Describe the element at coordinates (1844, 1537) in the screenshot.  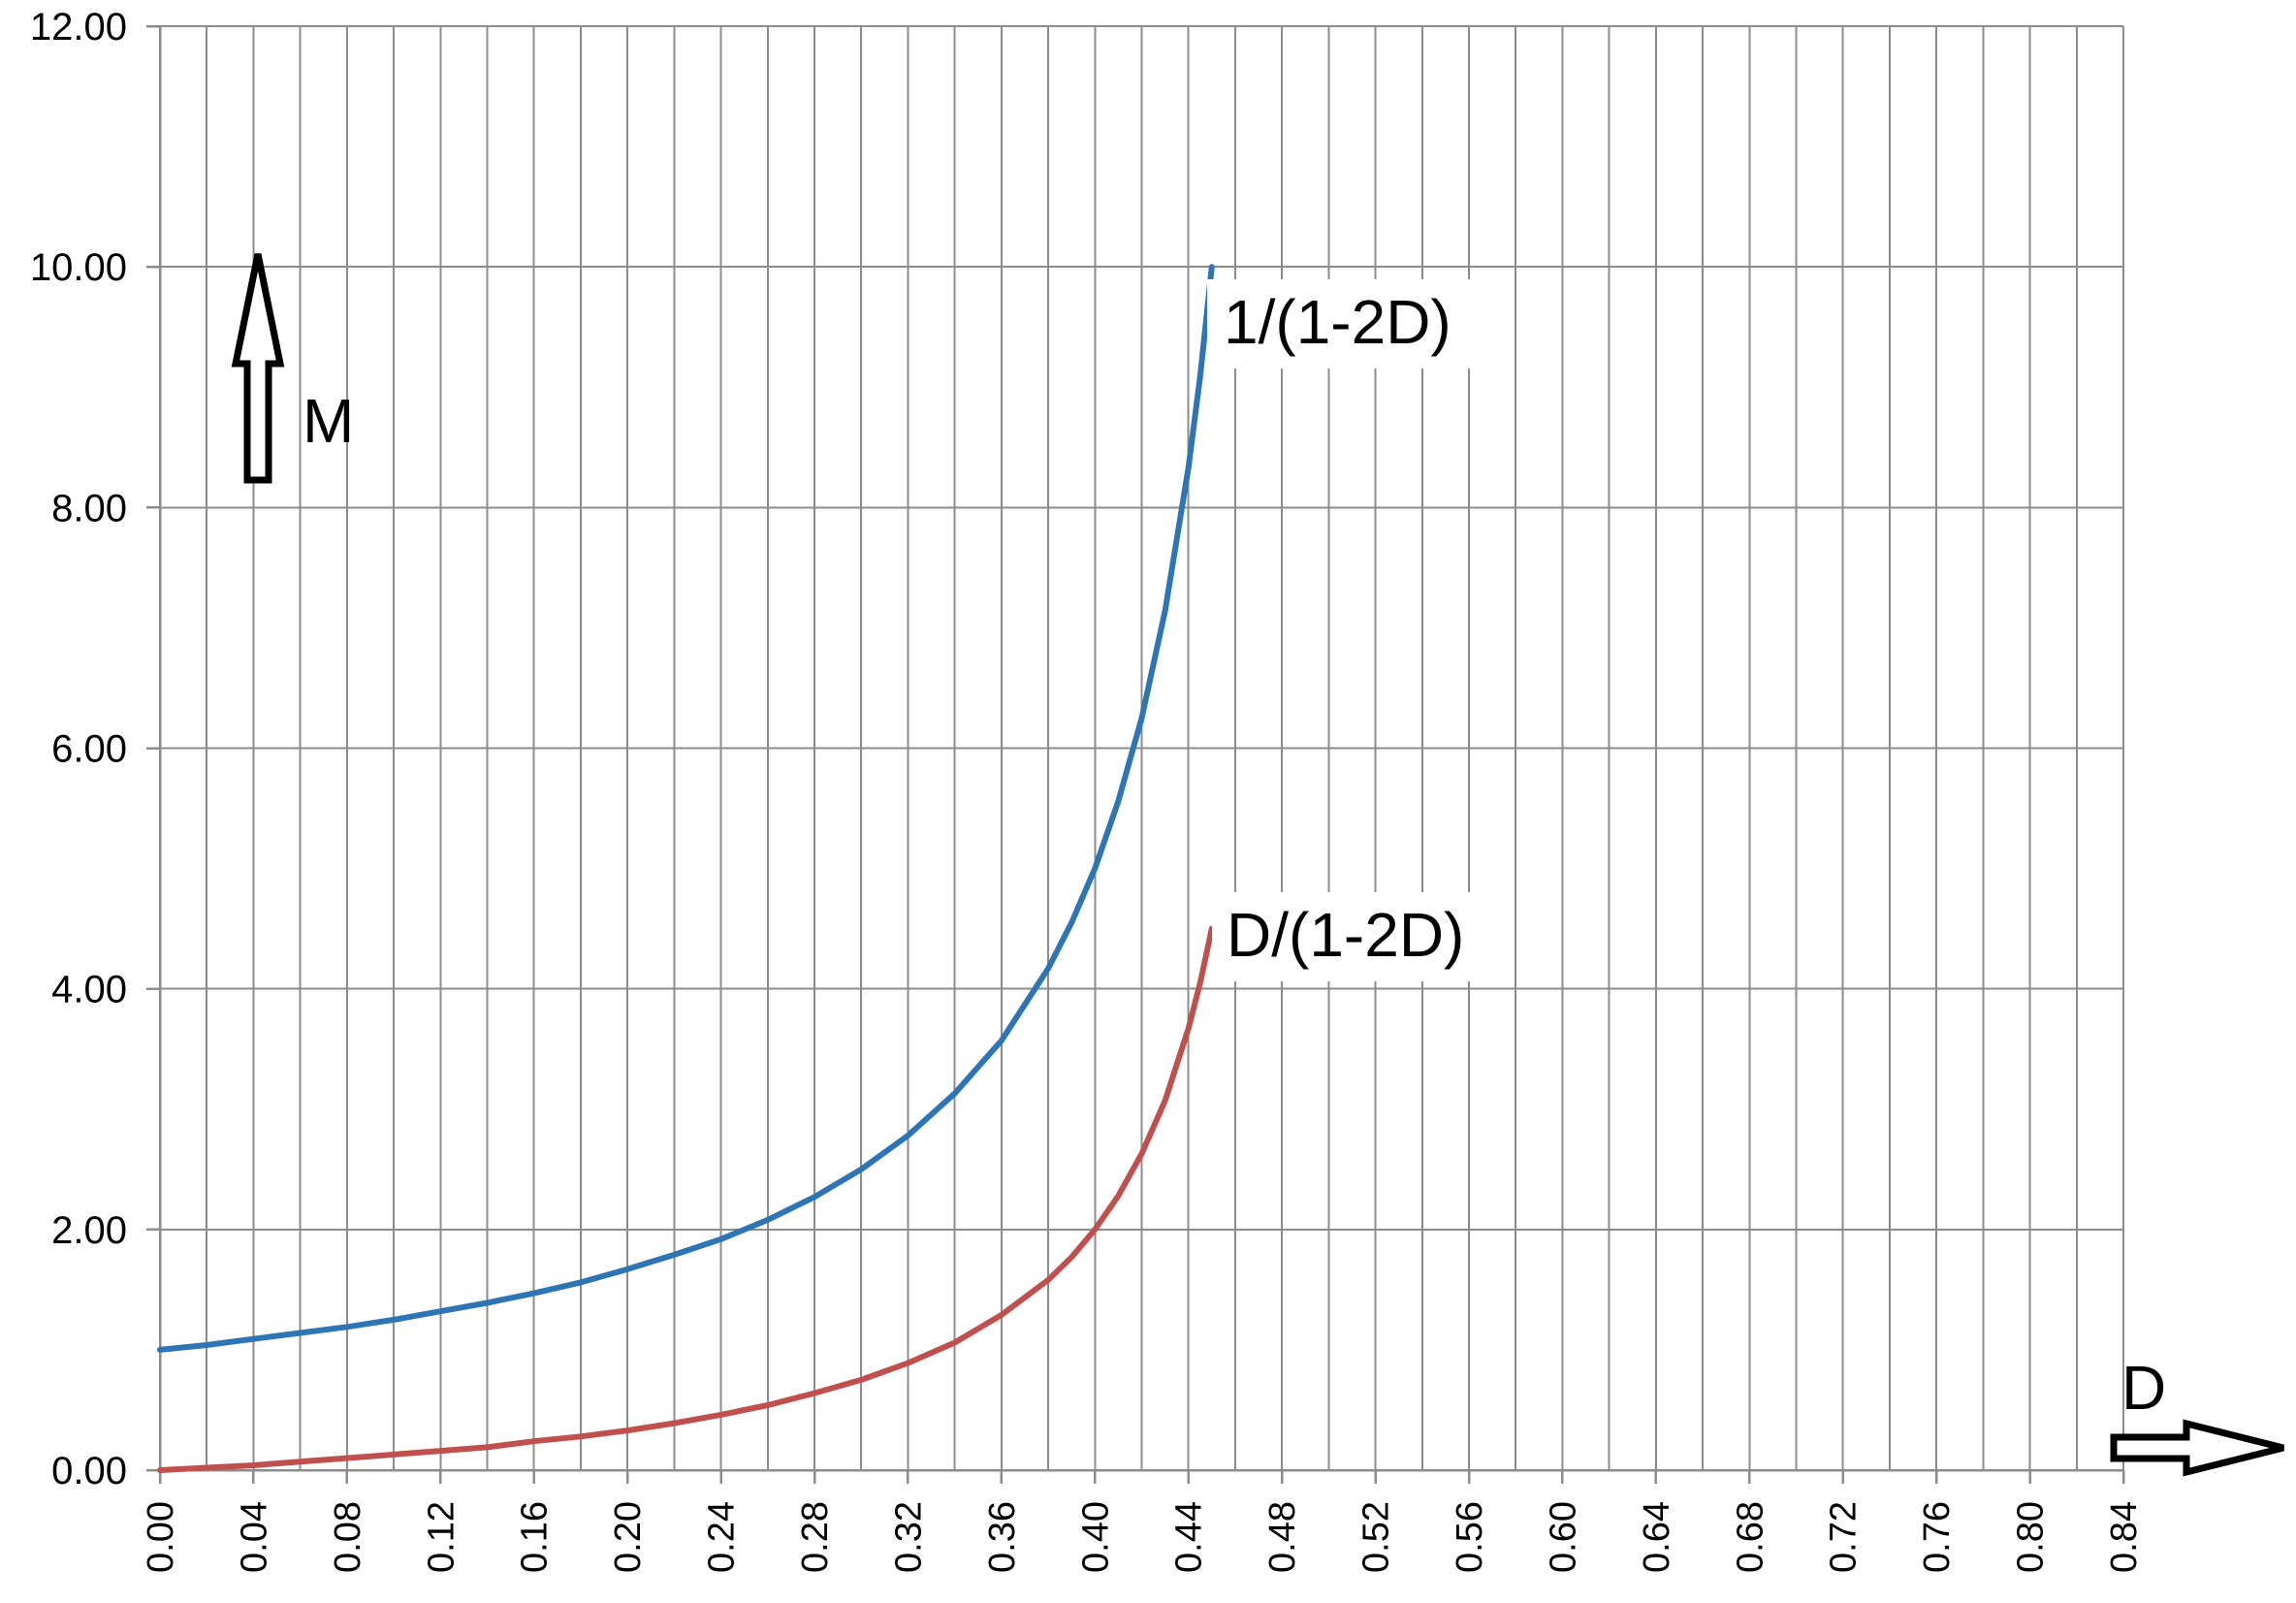
I see `x-tick-label: 0.72` at that location.